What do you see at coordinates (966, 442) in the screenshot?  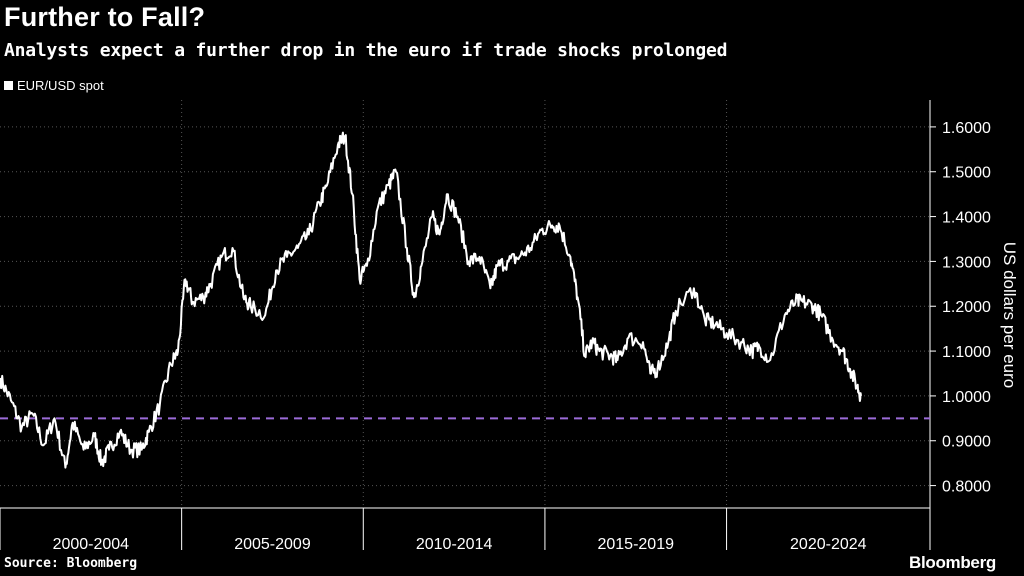 I see `y-tick-label: 0.9000` at bounding box center [966, 442].